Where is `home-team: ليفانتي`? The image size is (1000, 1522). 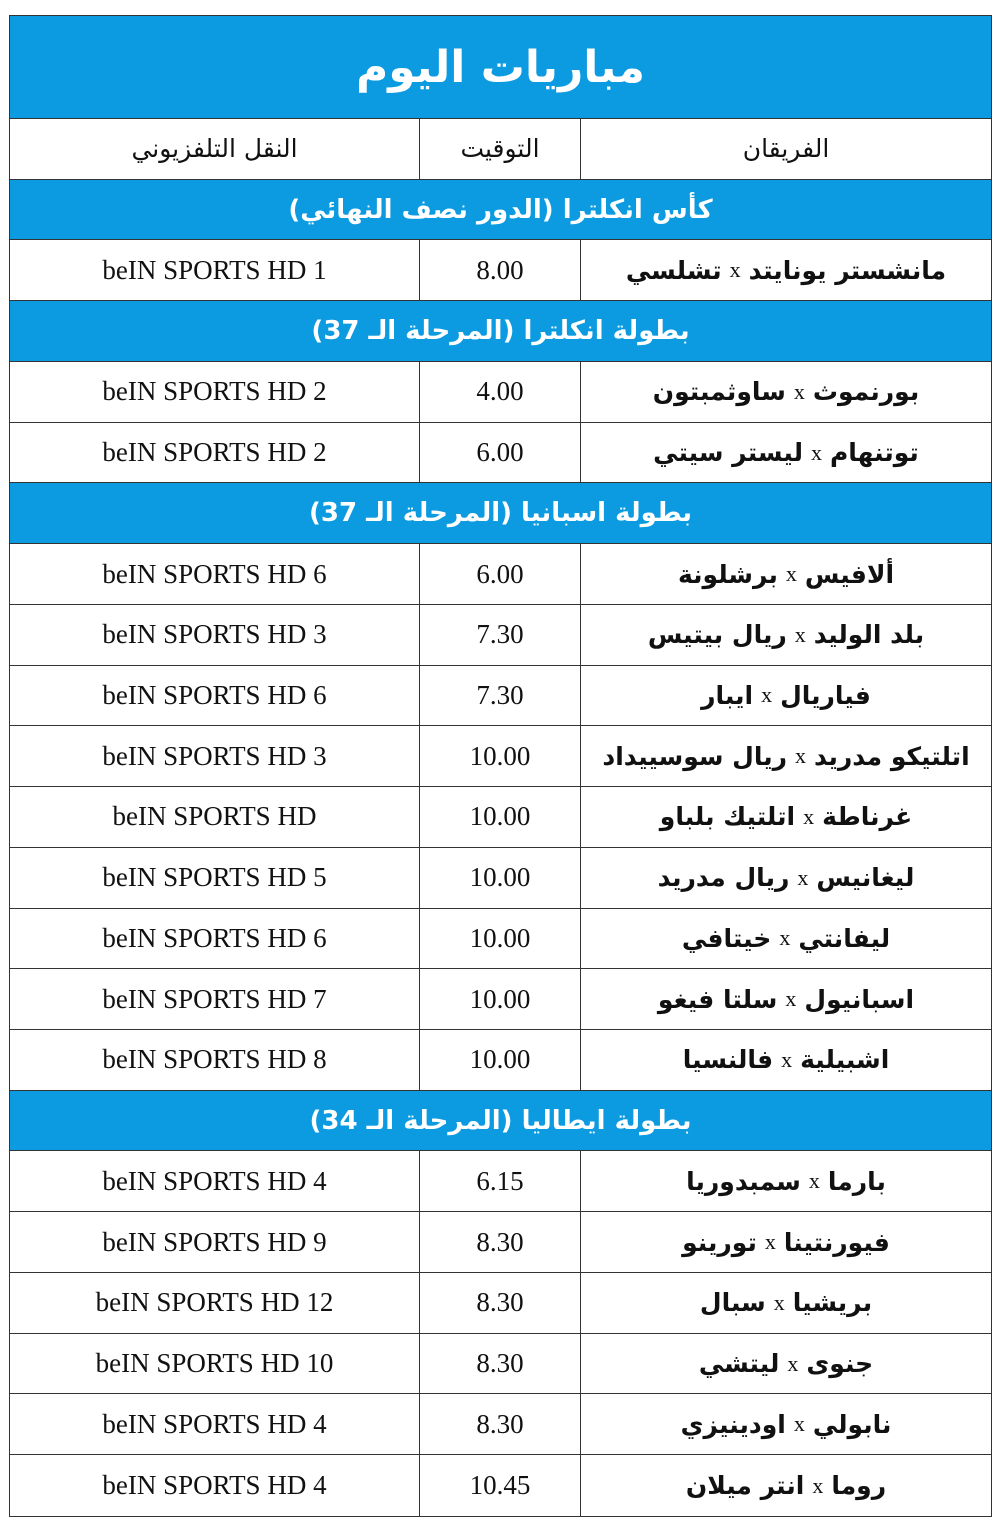
home-team: ليفانتي is located at coordinates (844, 938).